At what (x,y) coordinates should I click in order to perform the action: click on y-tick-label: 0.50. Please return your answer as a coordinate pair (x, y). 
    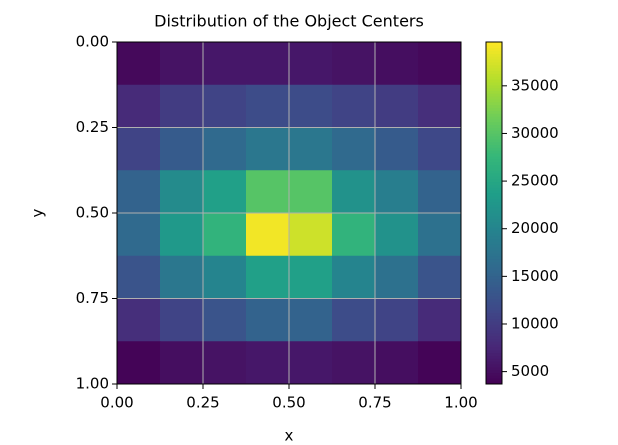
    Looking at the image, I should click on (92, 213).